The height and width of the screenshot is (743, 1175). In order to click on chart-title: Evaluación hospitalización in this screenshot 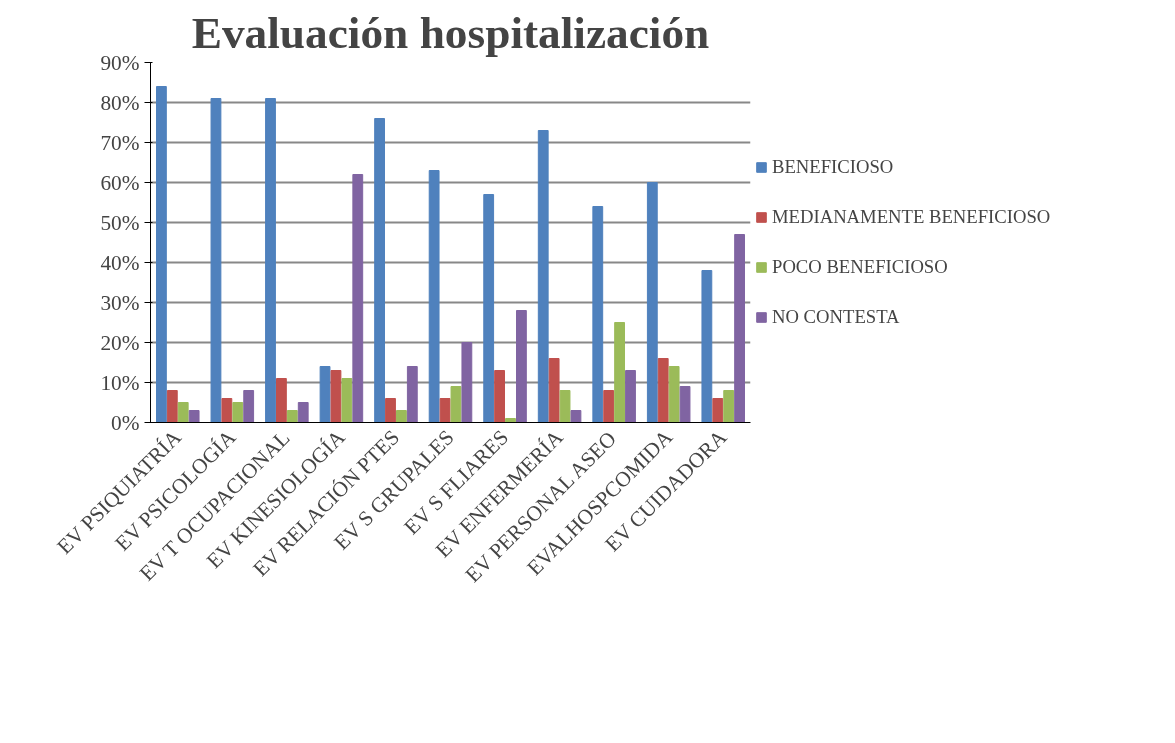, I will do `click(450, 32)`.